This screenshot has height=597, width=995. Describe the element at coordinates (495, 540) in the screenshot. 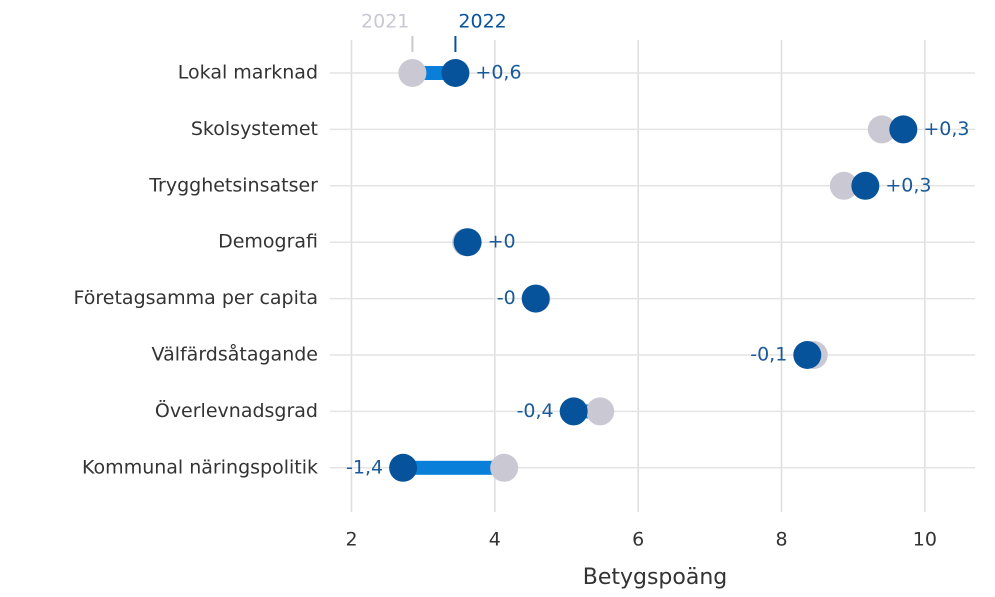

I see `x-tick-label: 4` at that location.